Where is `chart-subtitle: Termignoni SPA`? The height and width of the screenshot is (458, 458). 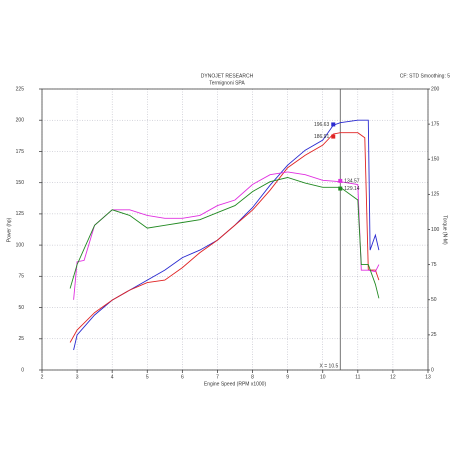
chart-subtitle: Termignoni SPA is located at coordinates (227, 83).